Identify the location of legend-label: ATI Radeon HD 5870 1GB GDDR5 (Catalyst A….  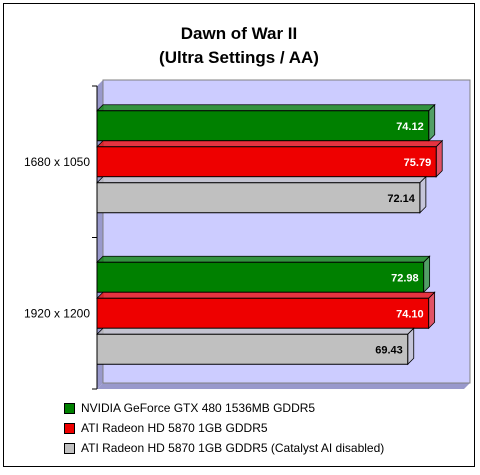
(233, 448).